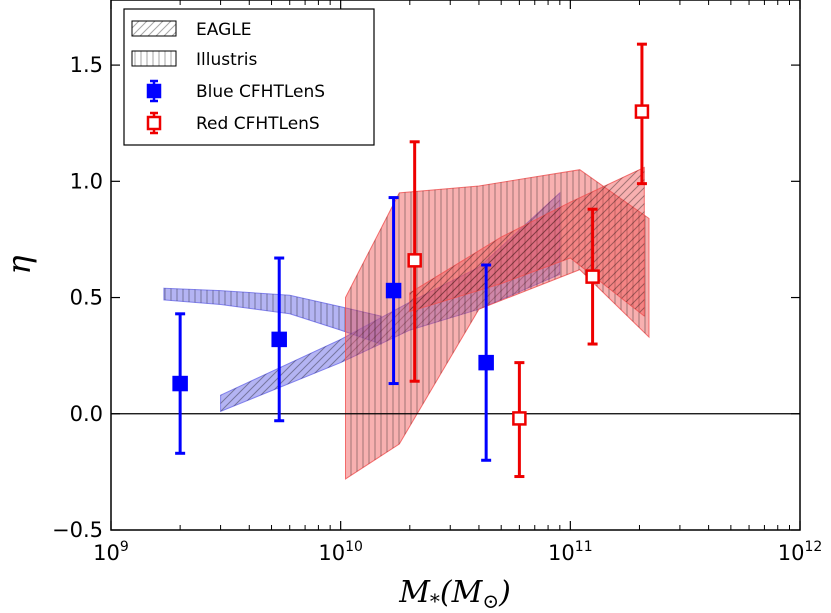 This screenshot has width=831, height=613. What do you see at coordinates (154, 28) in the screenshot?
I see `legend-swatch-eagle` at bounding box center [154, 28].